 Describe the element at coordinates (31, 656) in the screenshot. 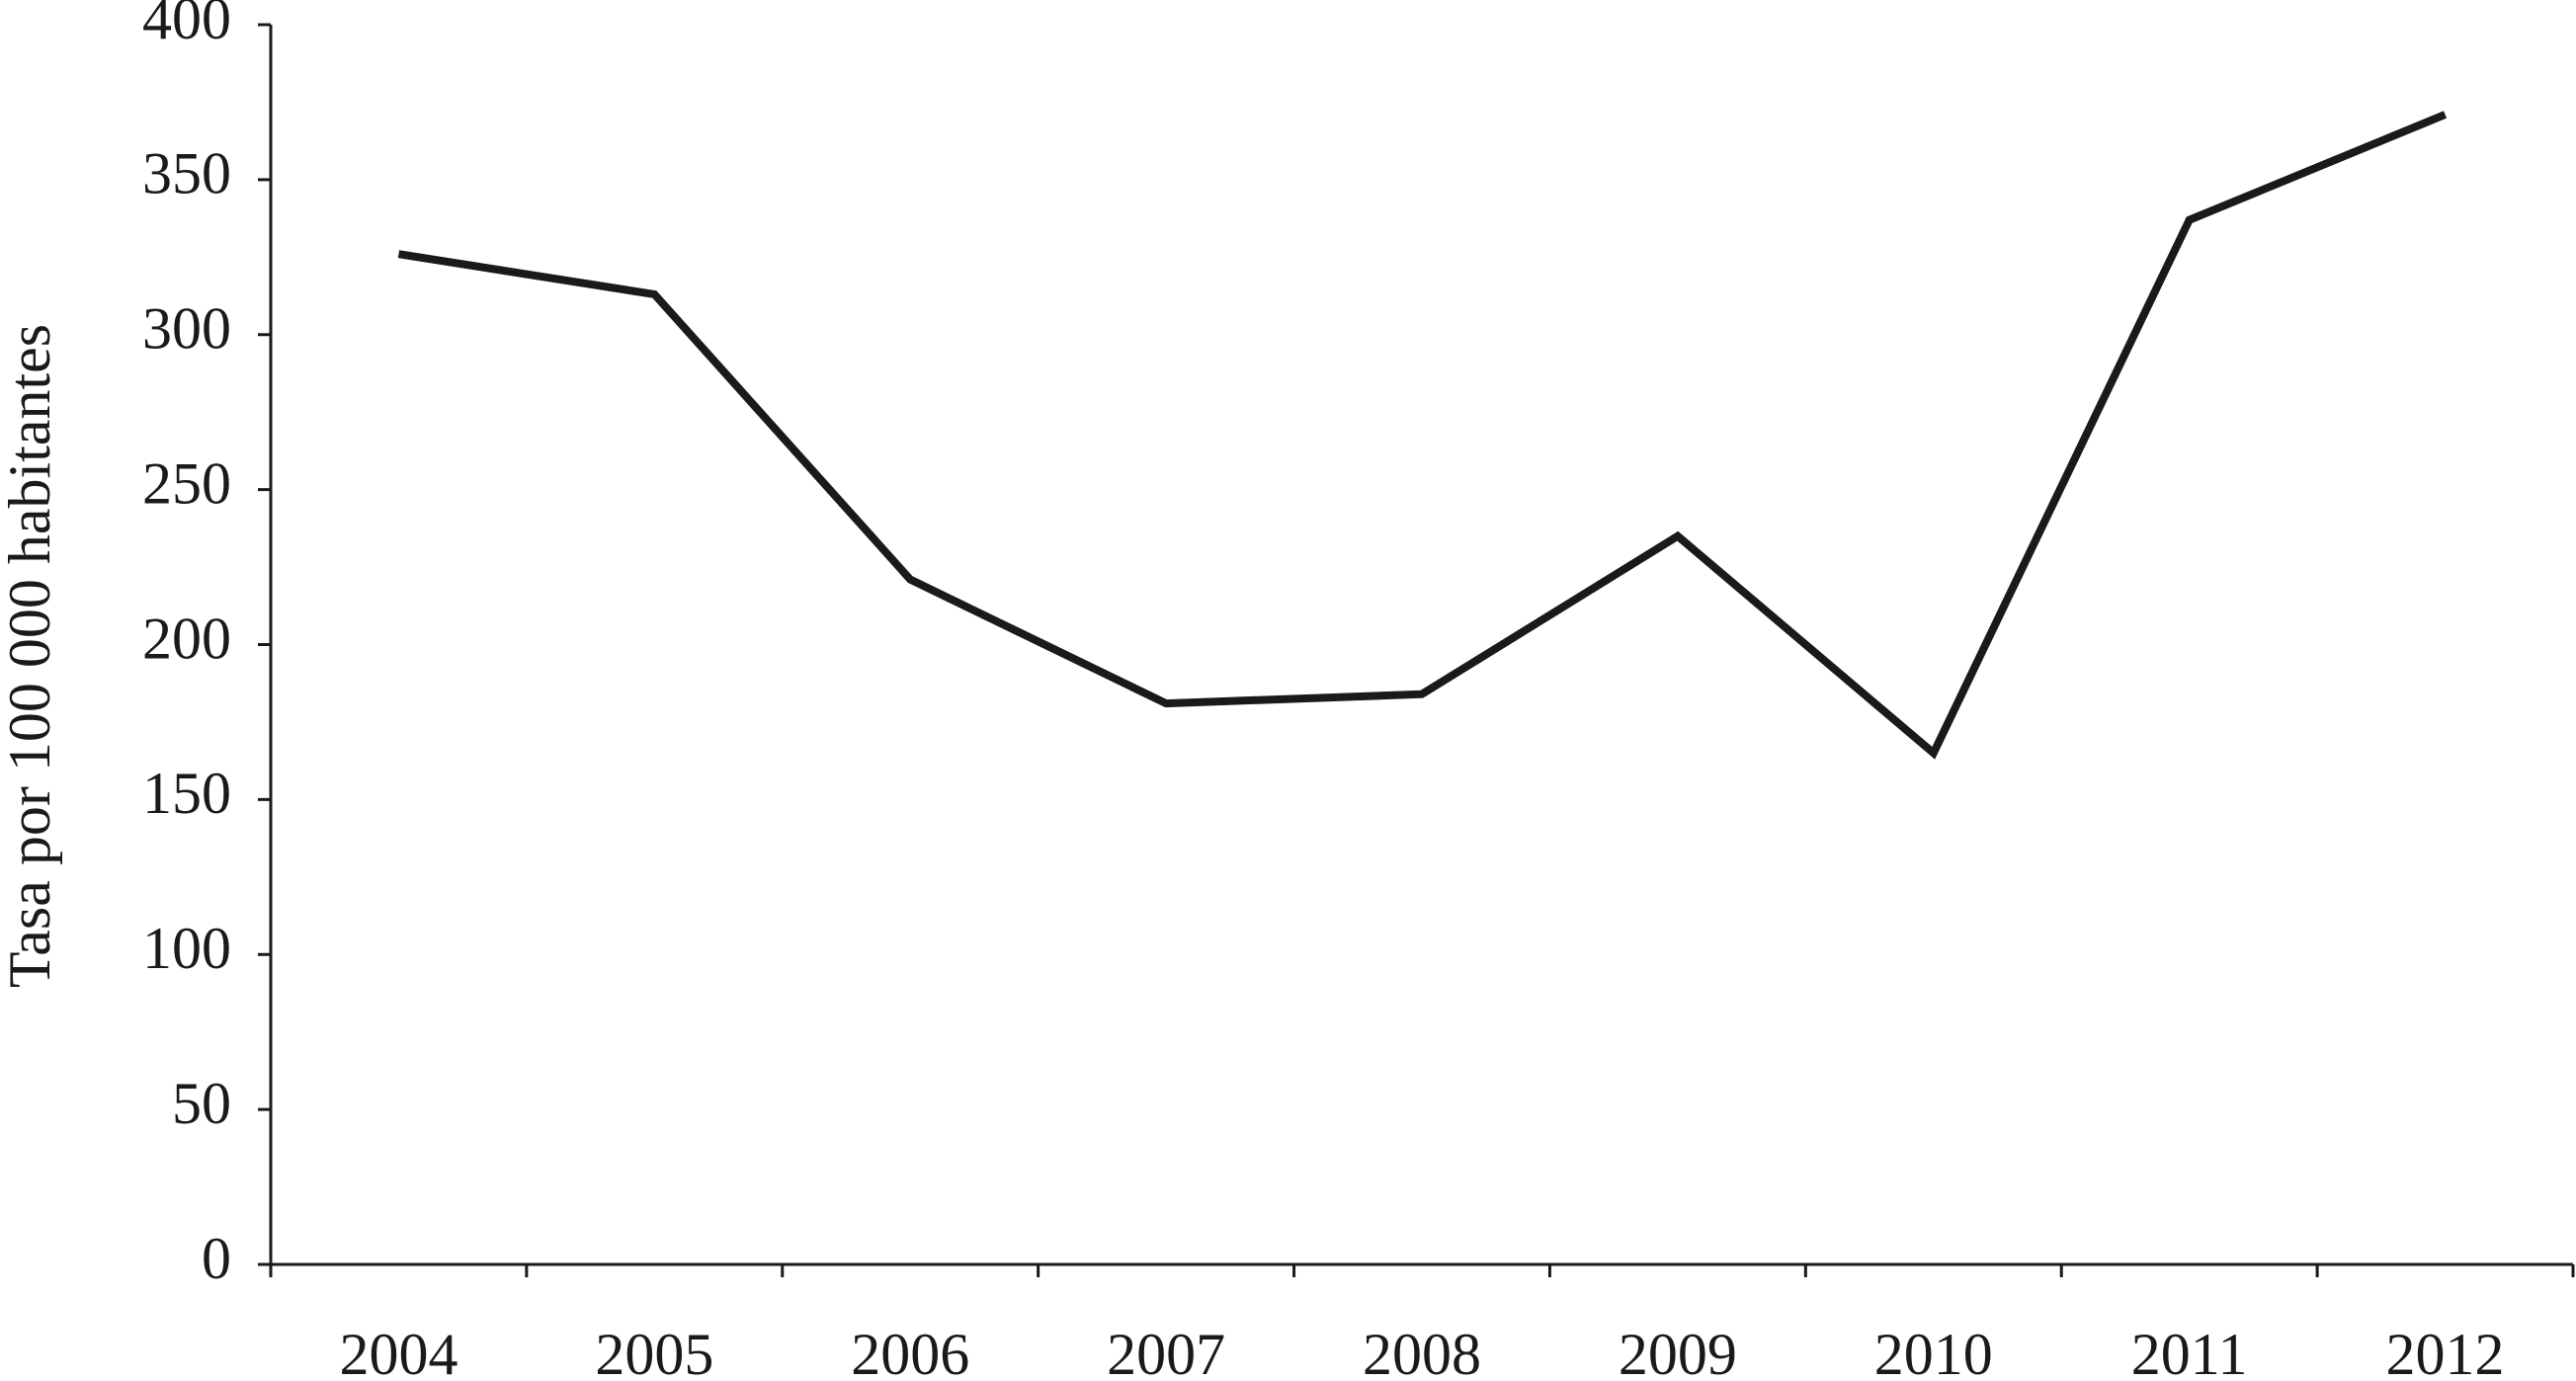

I see `y-axis-label: Tasa por 100 000 habitantes` at that location.